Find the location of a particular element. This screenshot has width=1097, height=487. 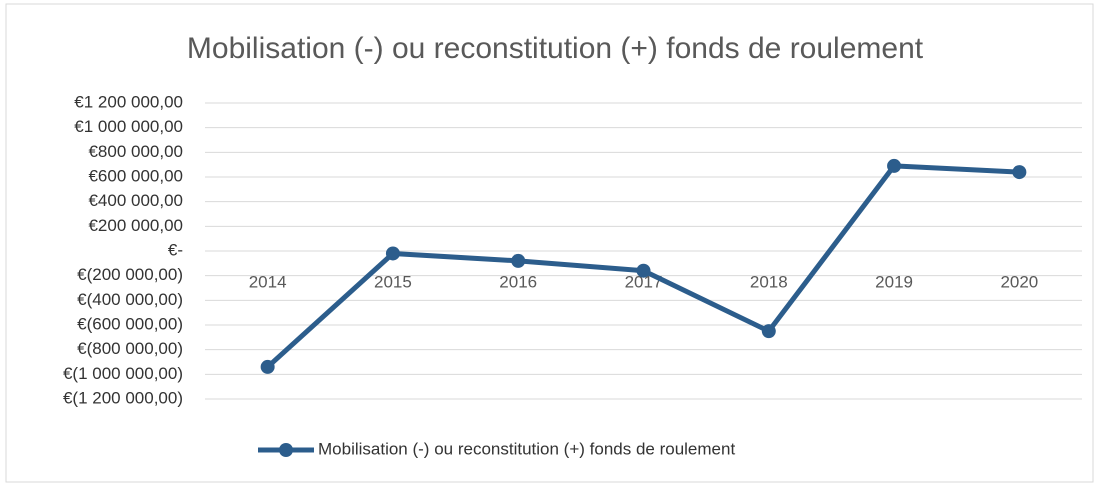

y-tick-label: €(200 000,00) is located at coordinates (130, 274).